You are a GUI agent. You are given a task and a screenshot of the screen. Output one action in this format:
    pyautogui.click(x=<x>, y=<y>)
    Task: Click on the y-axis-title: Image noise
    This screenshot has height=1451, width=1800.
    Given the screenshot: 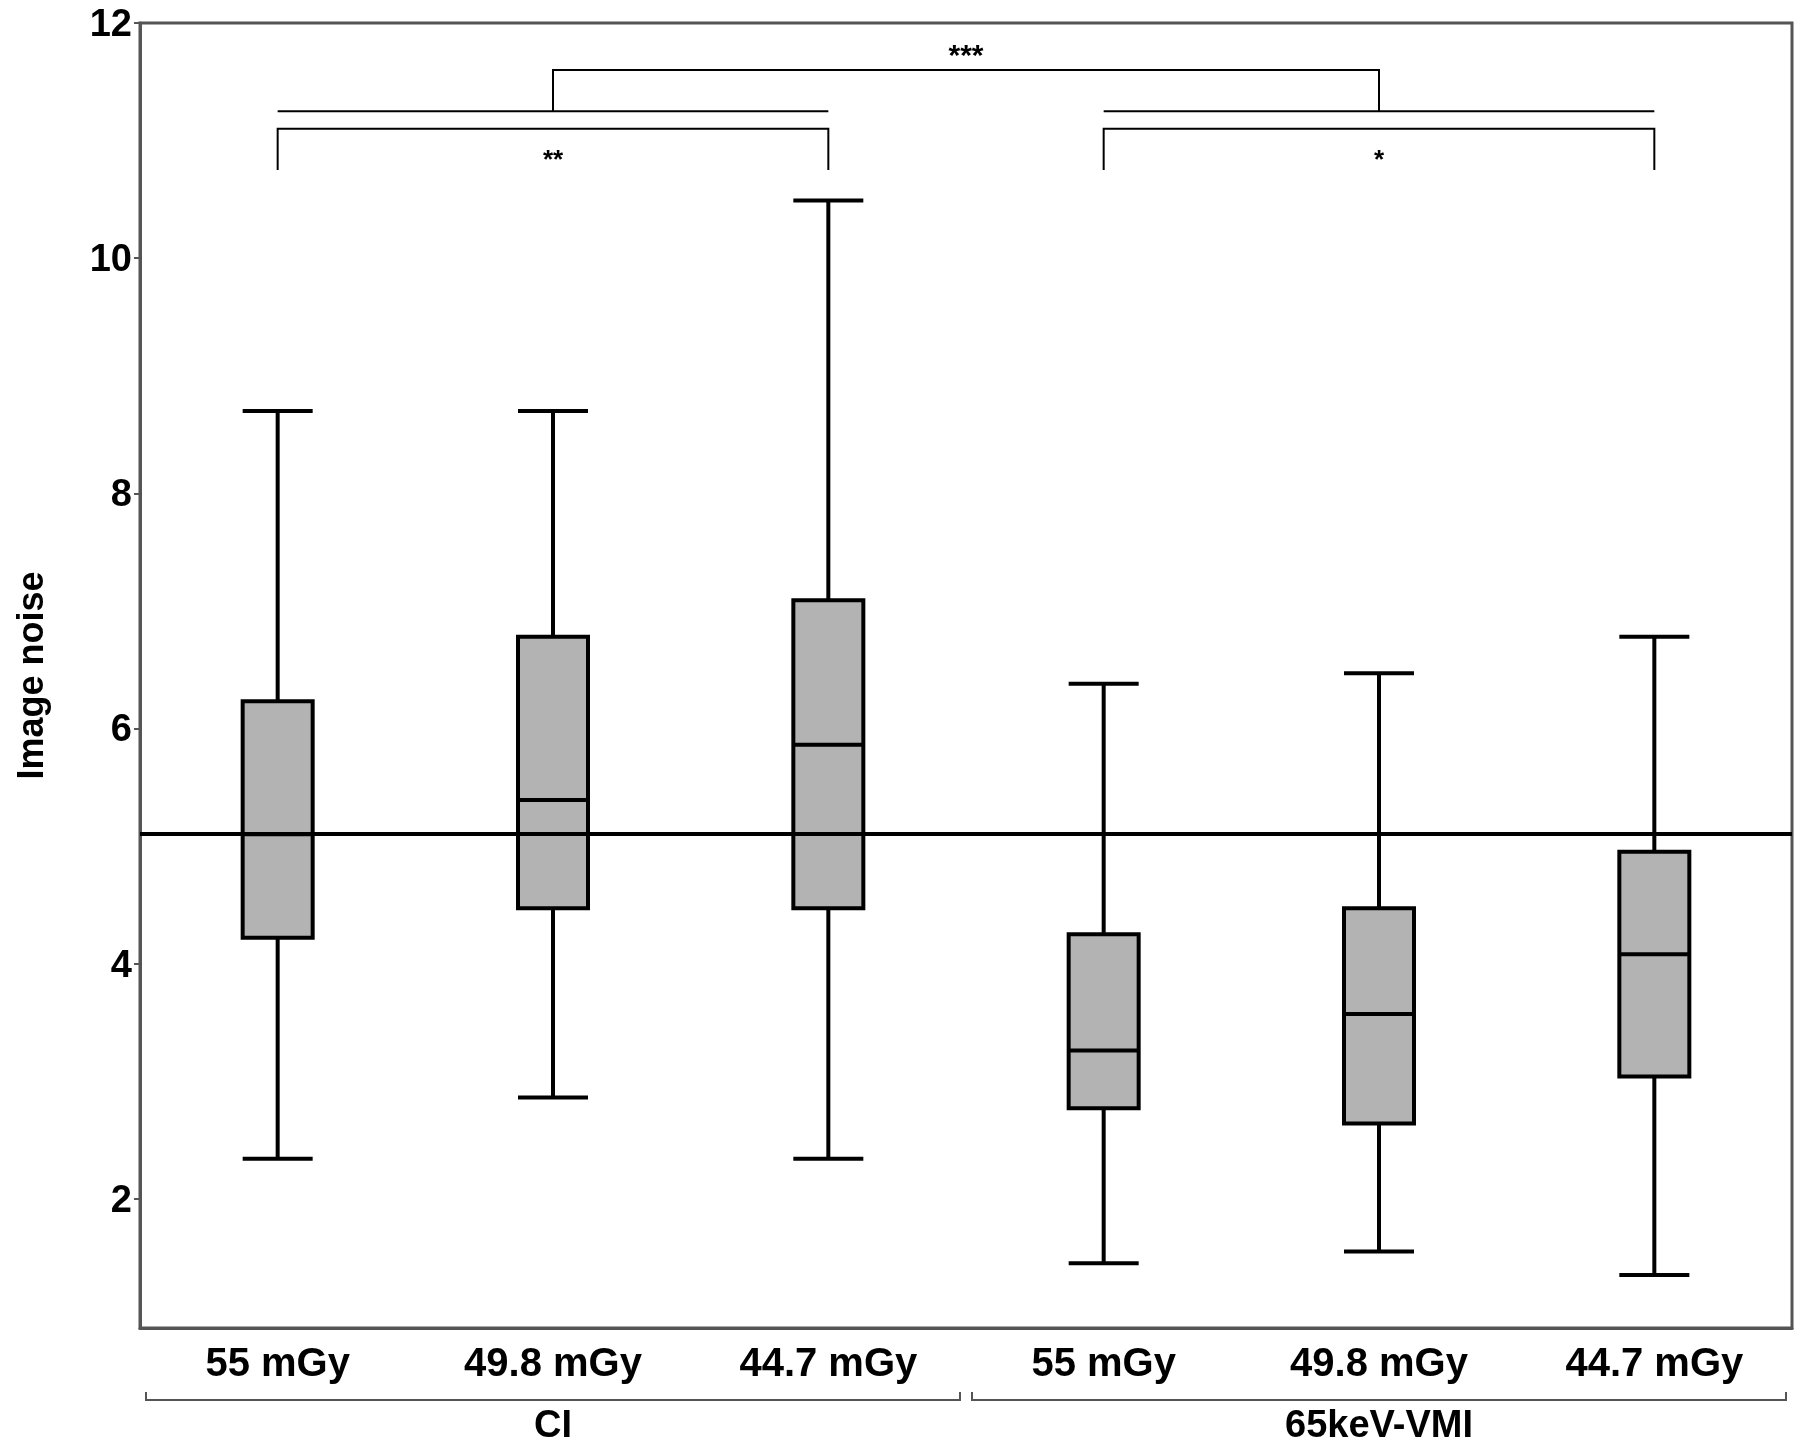 What is the action you would take?
    pyautogui.click(x=30, y=675)
    